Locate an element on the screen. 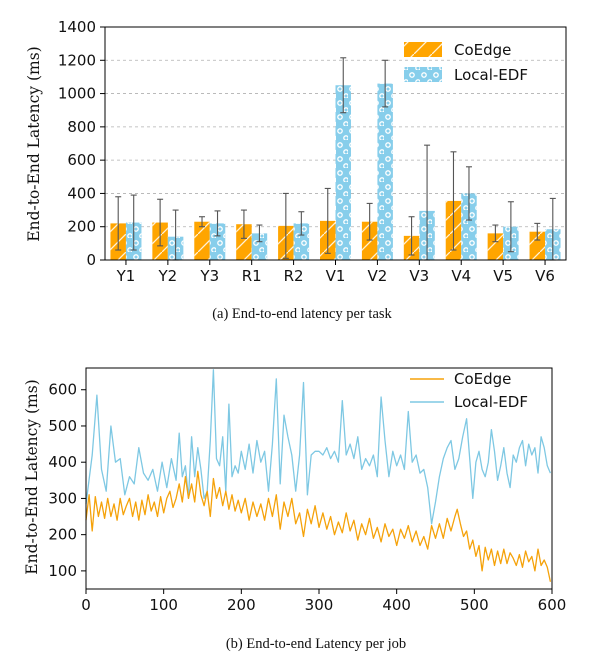 Image resolution: width=600 pixels, height=659 pixels. a-y-tick-label: 400 is located at coordinates (81, 193).